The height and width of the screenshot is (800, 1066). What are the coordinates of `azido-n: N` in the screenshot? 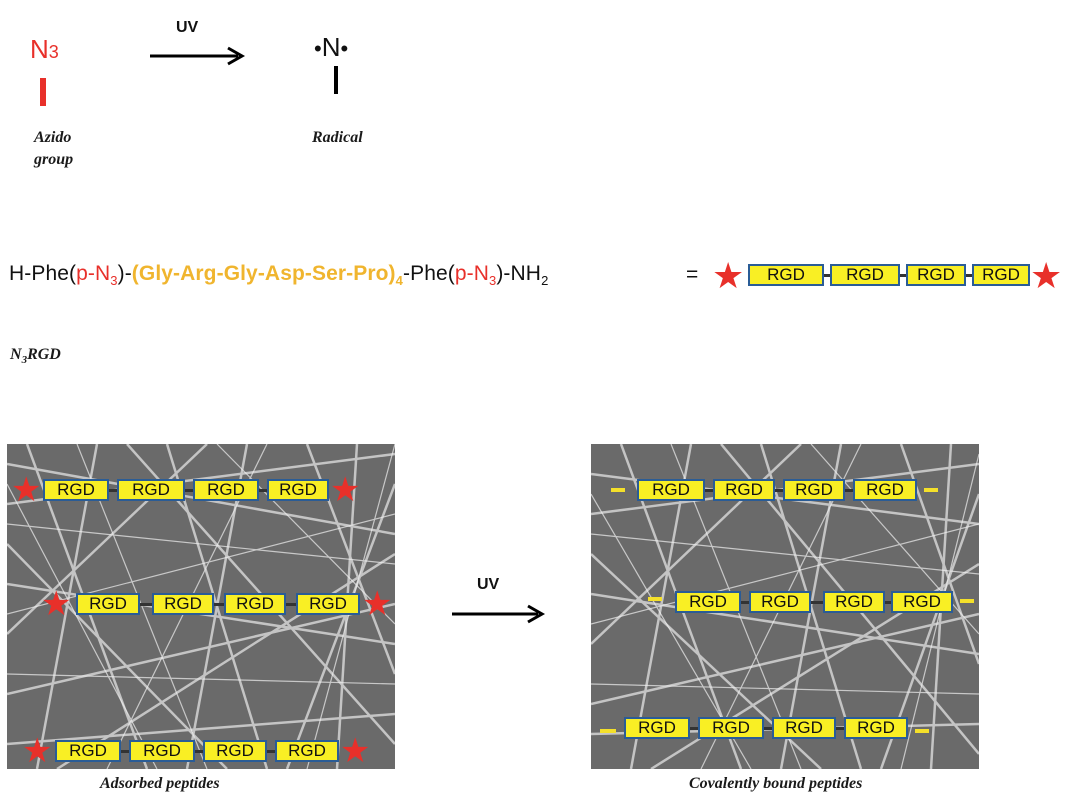 It's located at (39, 49).